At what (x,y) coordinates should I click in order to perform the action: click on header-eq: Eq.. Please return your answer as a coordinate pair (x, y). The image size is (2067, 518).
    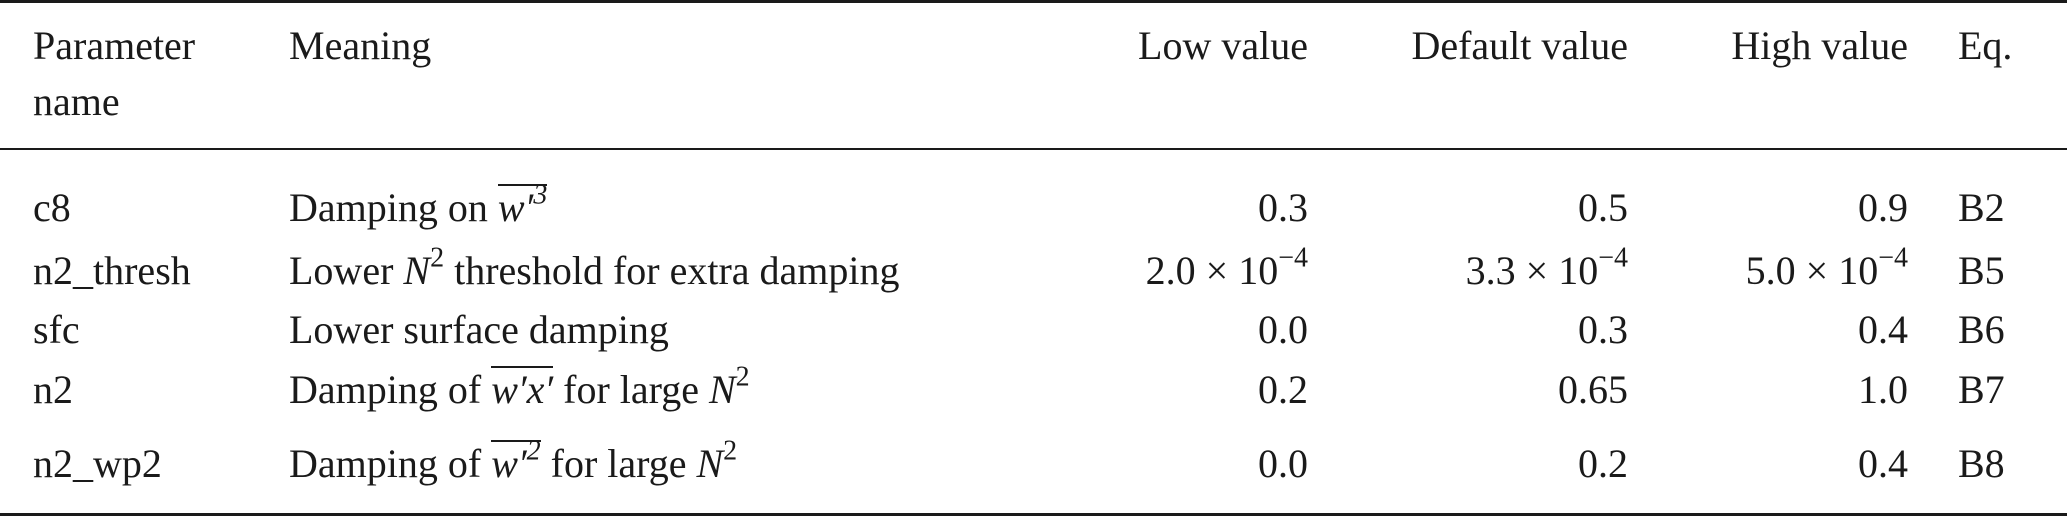
    Looking at the image, I should click on (1985, 45).